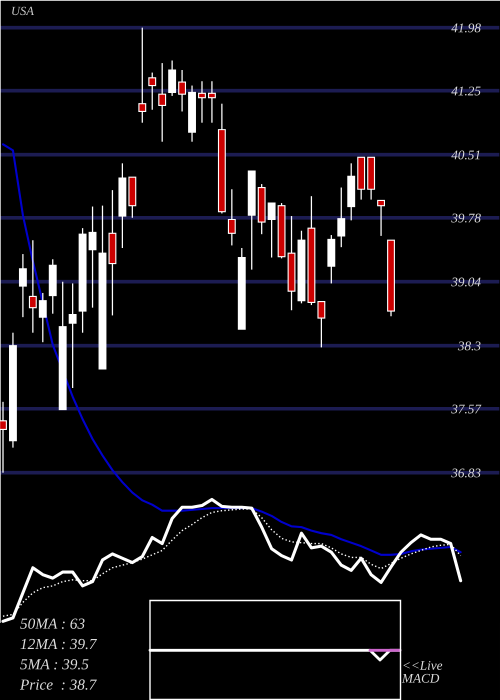 The image size is (500, 700). Describe the element at coordinates (422, 671) in the screenshot. I see `text: <<Live MACD` at that location.